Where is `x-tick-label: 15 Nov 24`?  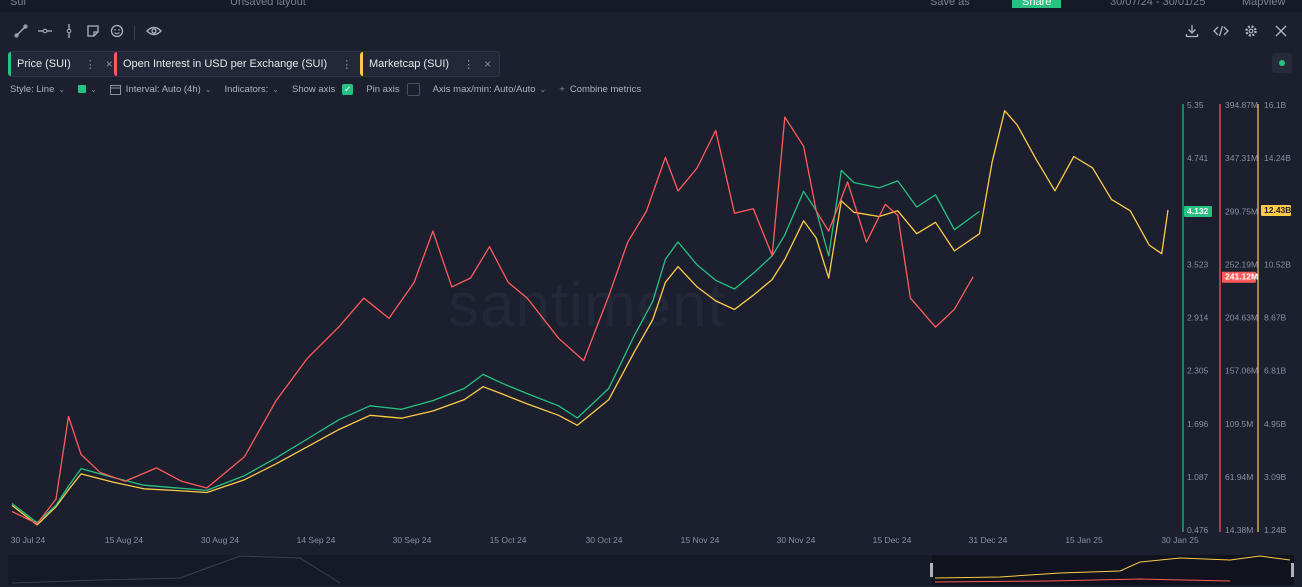
x-tick-label: 15 Nov 24 is located at coordinates (700, 540).